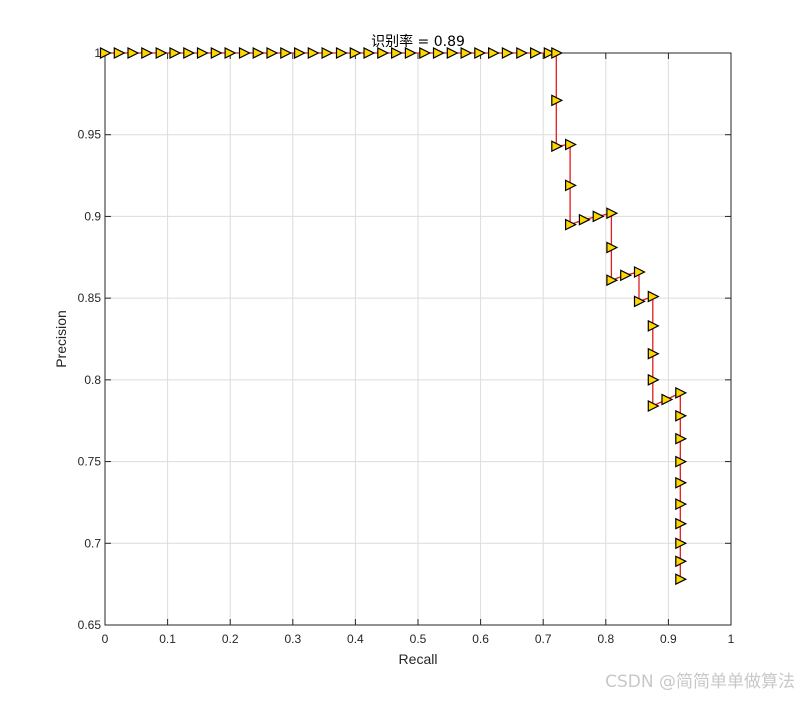 Image resolution: width=809 pixels, height=702 pixels. Describe the element at coordinates (230, 639) in the screenshot. I see `x-tick-label: 0.2` at that location.